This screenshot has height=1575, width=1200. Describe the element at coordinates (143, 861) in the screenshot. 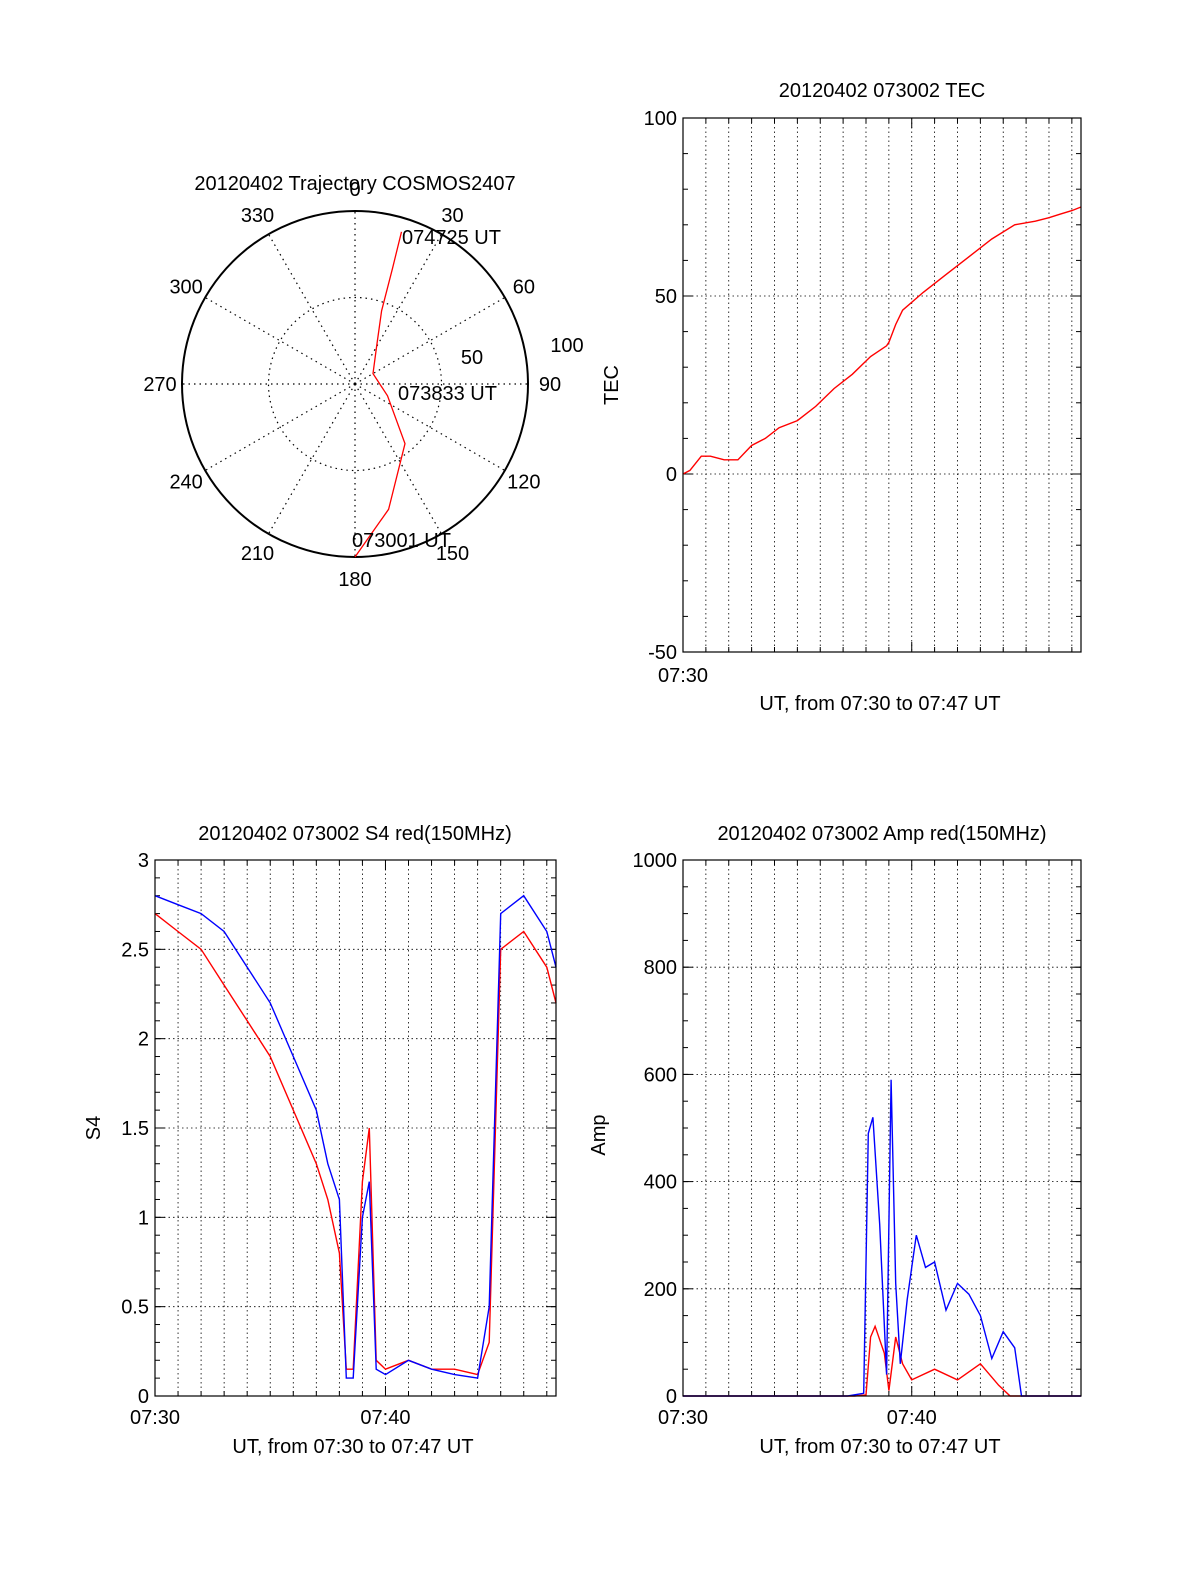

I see `y-tick-label: 3` at that location.